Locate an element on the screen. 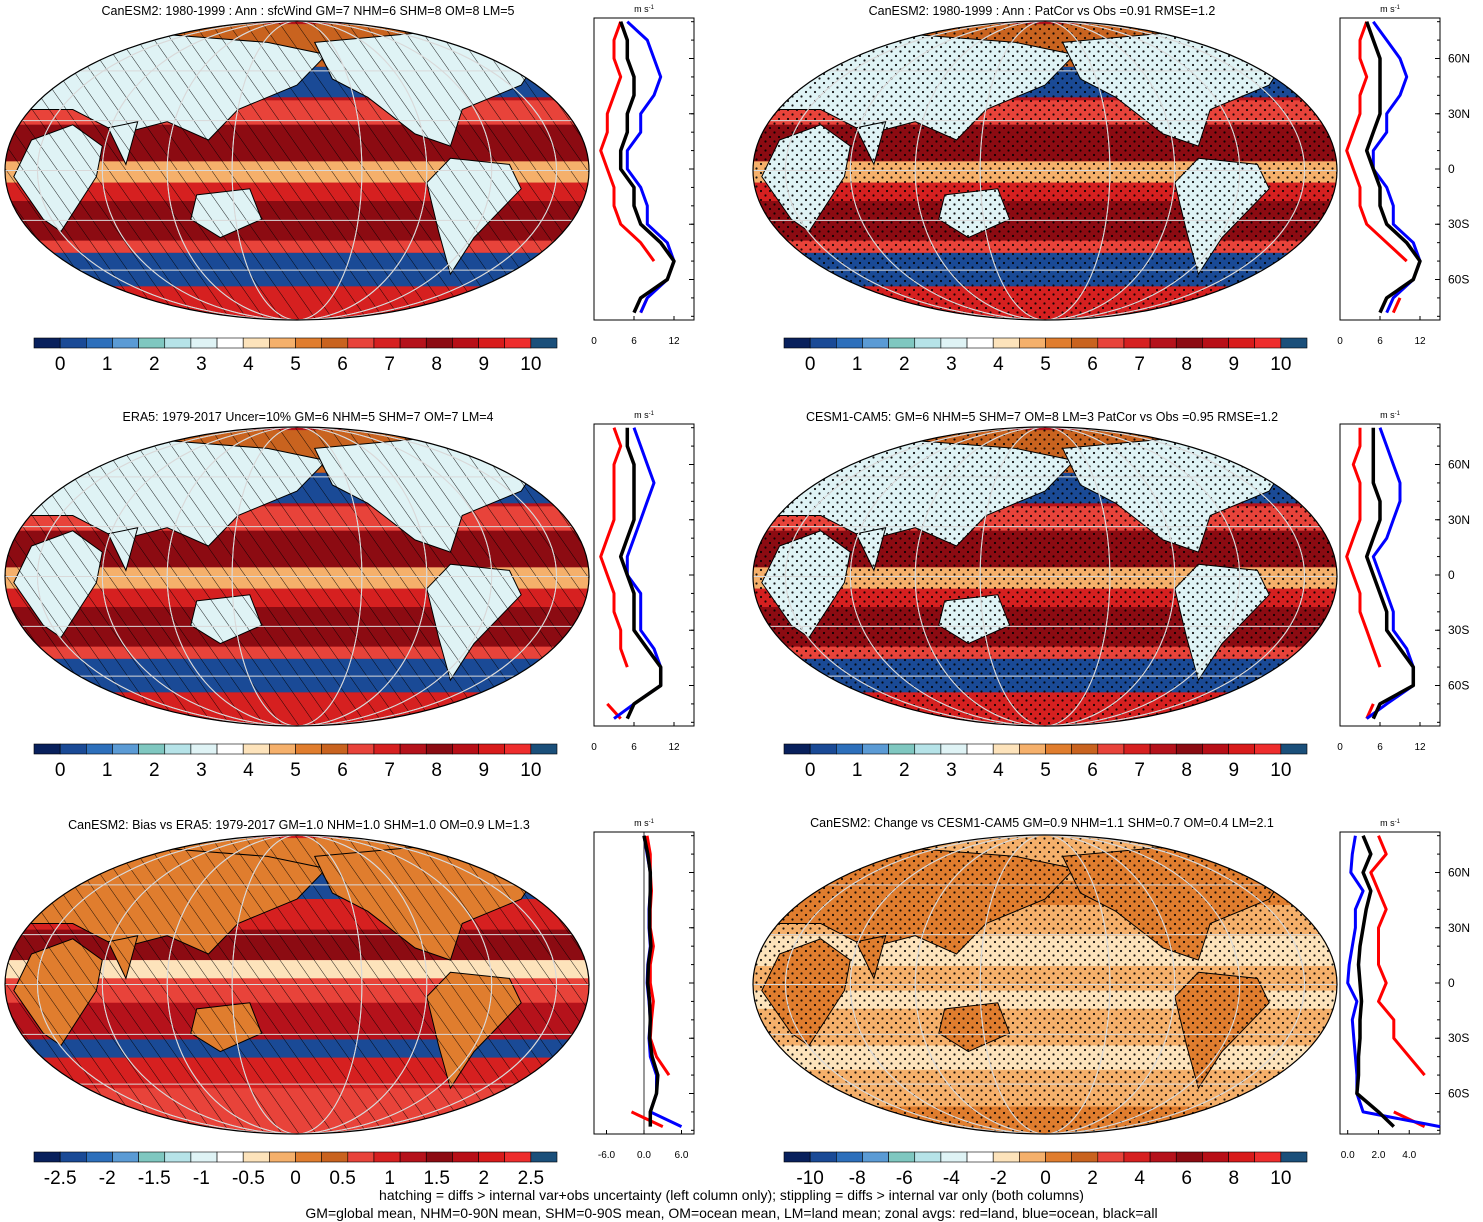  zonal-frame is located at coordinates (644, 169).